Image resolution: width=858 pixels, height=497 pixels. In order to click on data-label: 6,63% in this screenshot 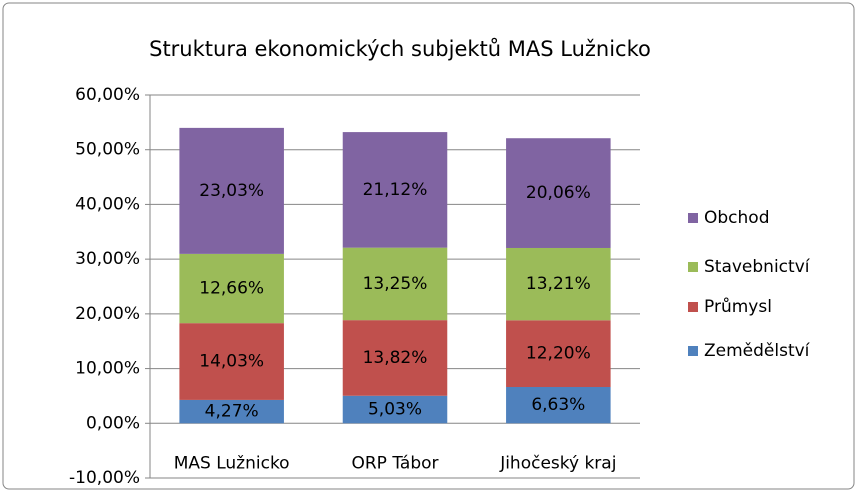, I will do `click(558, 405)`.